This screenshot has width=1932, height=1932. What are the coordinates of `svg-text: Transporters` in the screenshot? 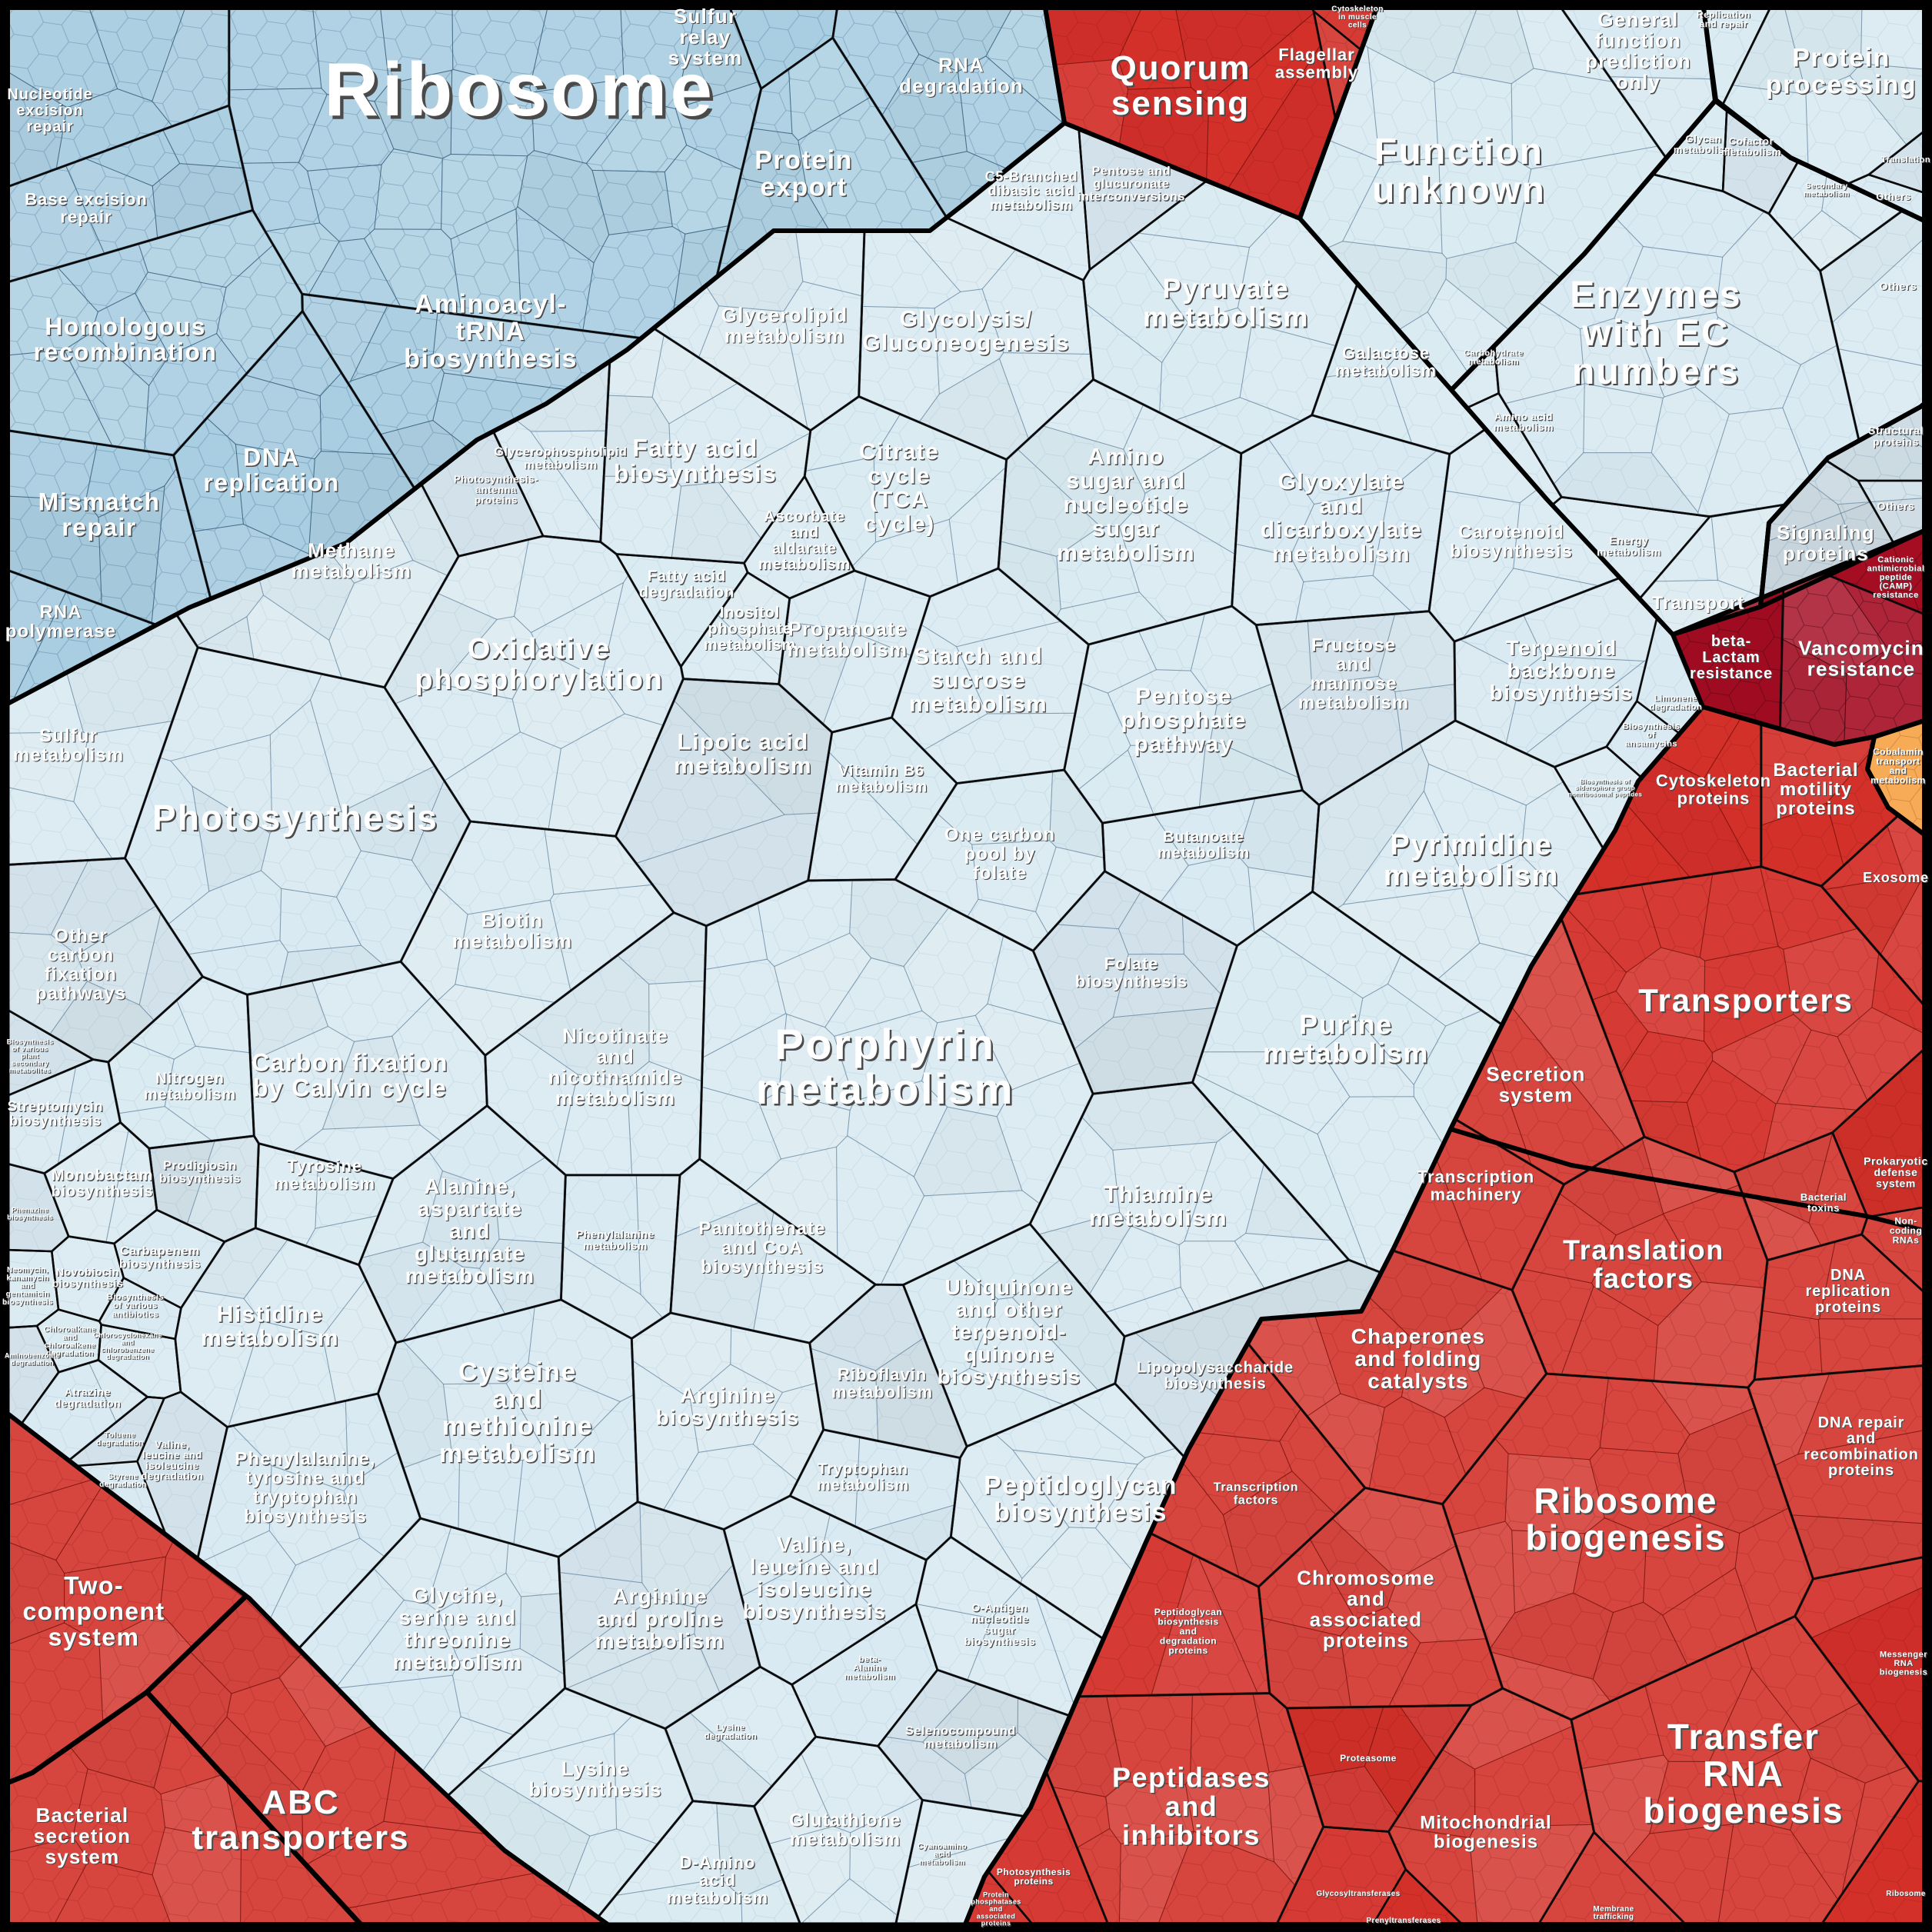 It's located at (1746, 1000).